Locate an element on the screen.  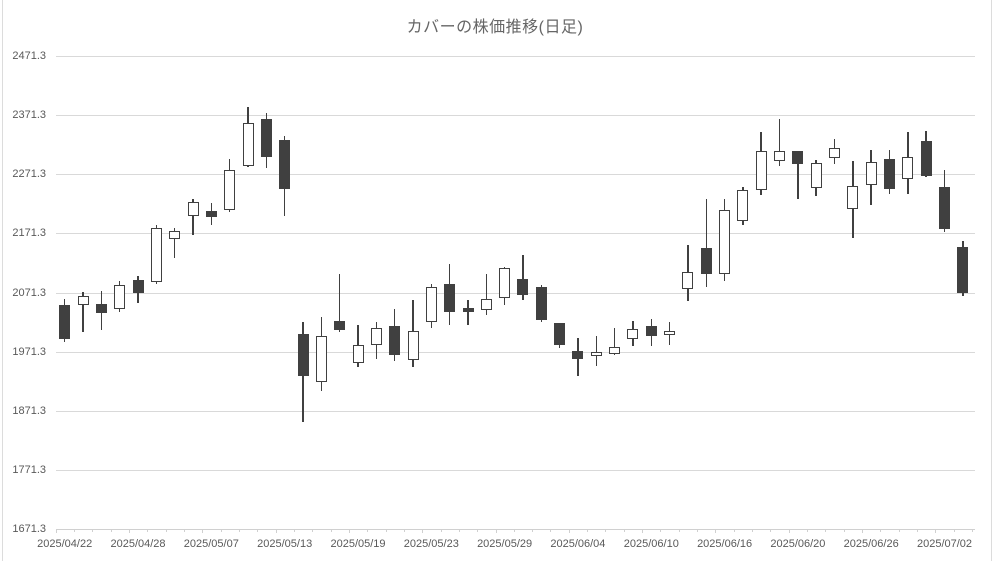
x-axis-label: 2025/06/16 is located at coordinates (725, 544).